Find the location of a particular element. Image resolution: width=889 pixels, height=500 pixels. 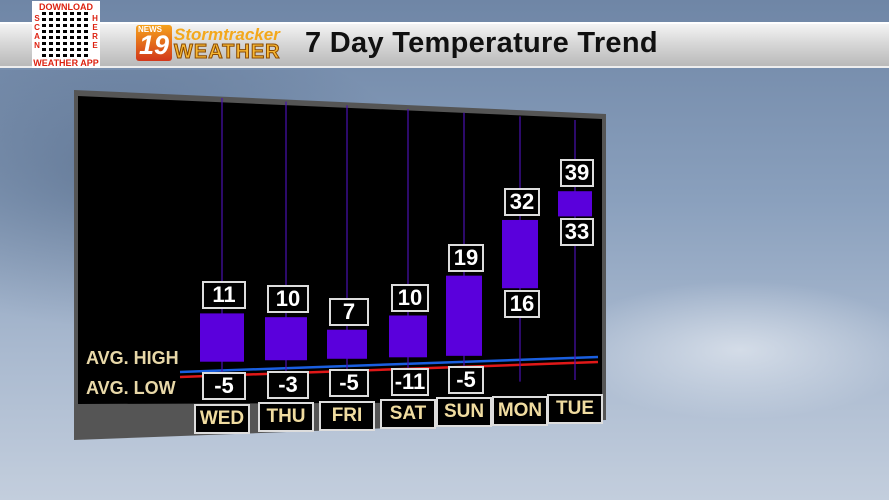

low-temp-label: 33 is located at coordinates (577, 232).